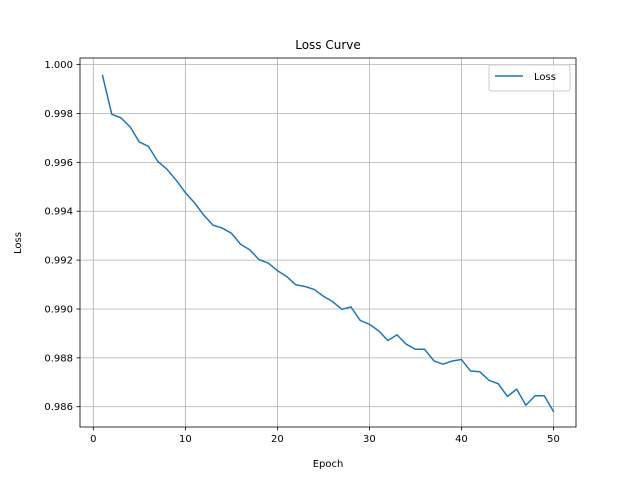 This screenshot has width=640, height=480. Describe the element at coordinates (58, 163) in the screenshot. I see `y-tick-label: 0.996` at that location.